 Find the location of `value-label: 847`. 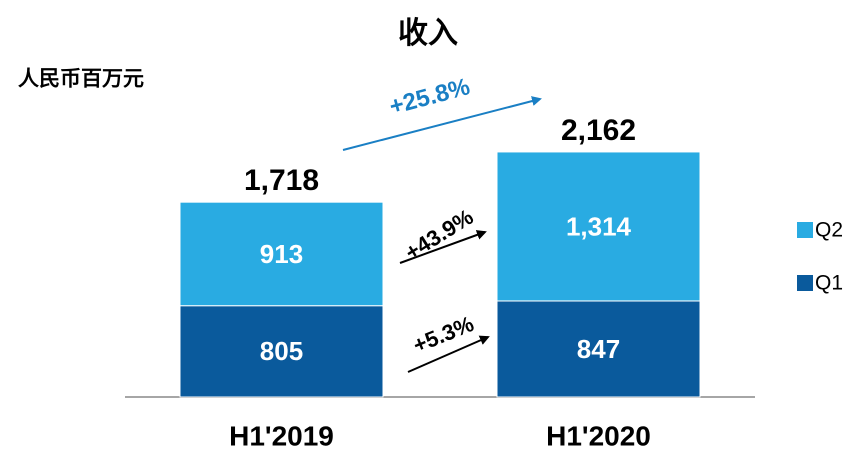

value-label: 847 is located at coordinates (598, 349).